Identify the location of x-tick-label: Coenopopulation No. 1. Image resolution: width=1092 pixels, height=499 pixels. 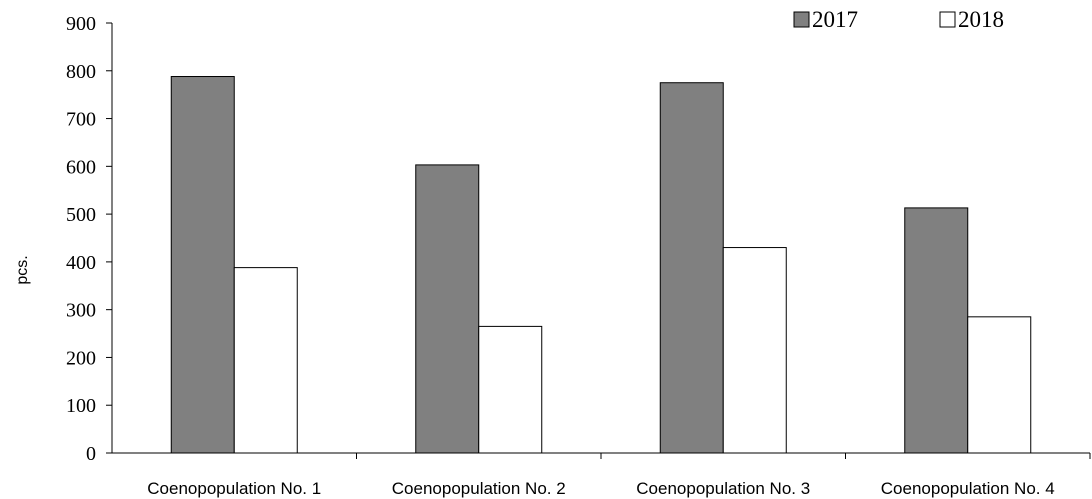
(234, 488).